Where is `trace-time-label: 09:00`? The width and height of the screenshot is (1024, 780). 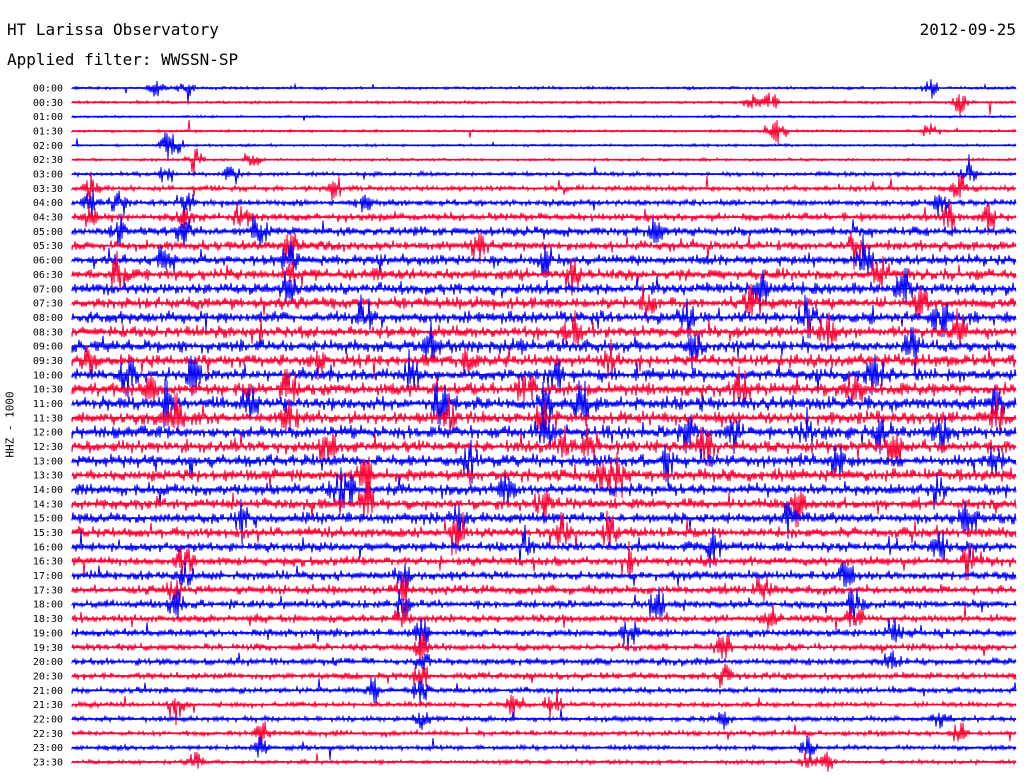
trace-time-label: 09:00 is located at coordinates (48, 347).